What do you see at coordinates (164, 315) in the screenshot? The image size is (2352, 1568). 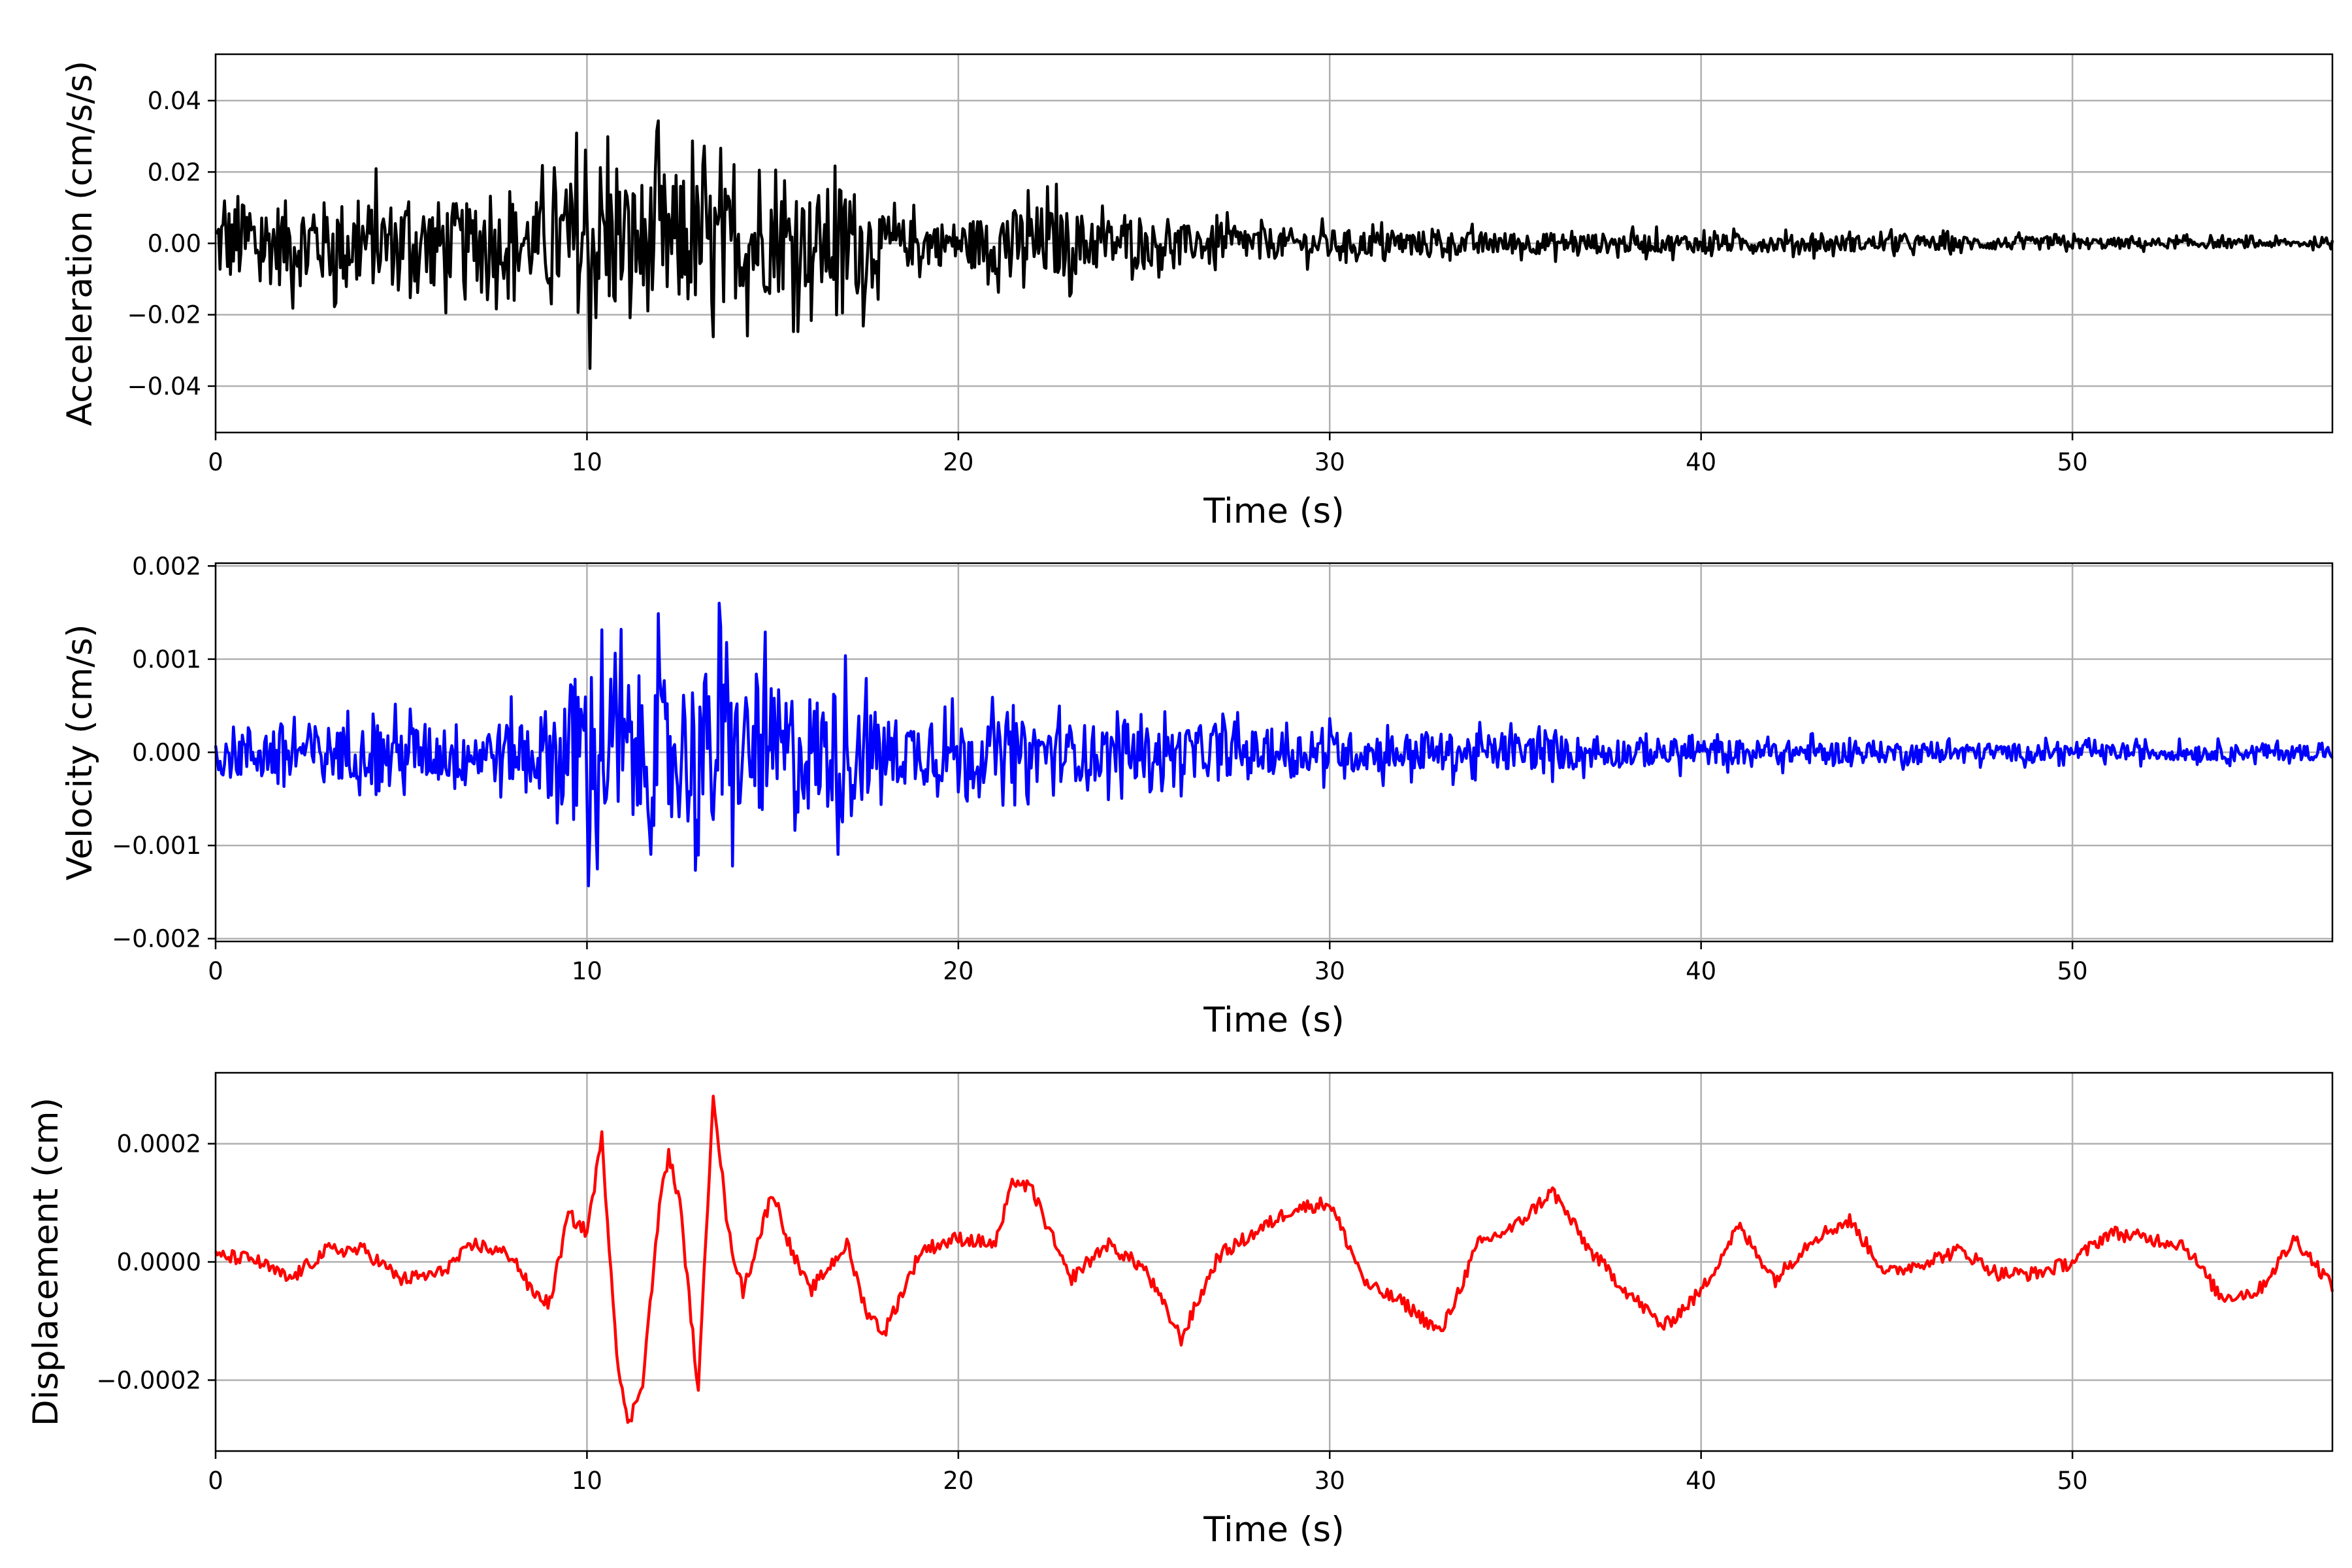 I see `acceleration-y-tick-label-1: −0.02` at bounding box center [164, 315].